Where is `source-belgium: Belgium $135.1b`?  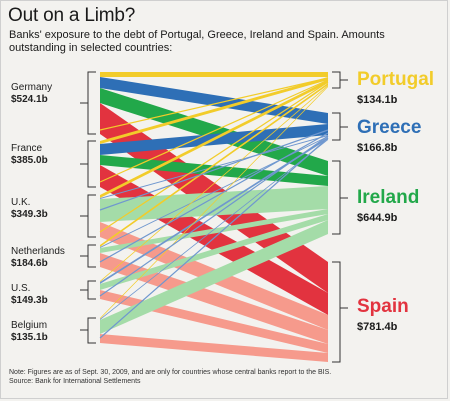
source-belgium: Belgium $135.1b is located at coordinates (29, 332).